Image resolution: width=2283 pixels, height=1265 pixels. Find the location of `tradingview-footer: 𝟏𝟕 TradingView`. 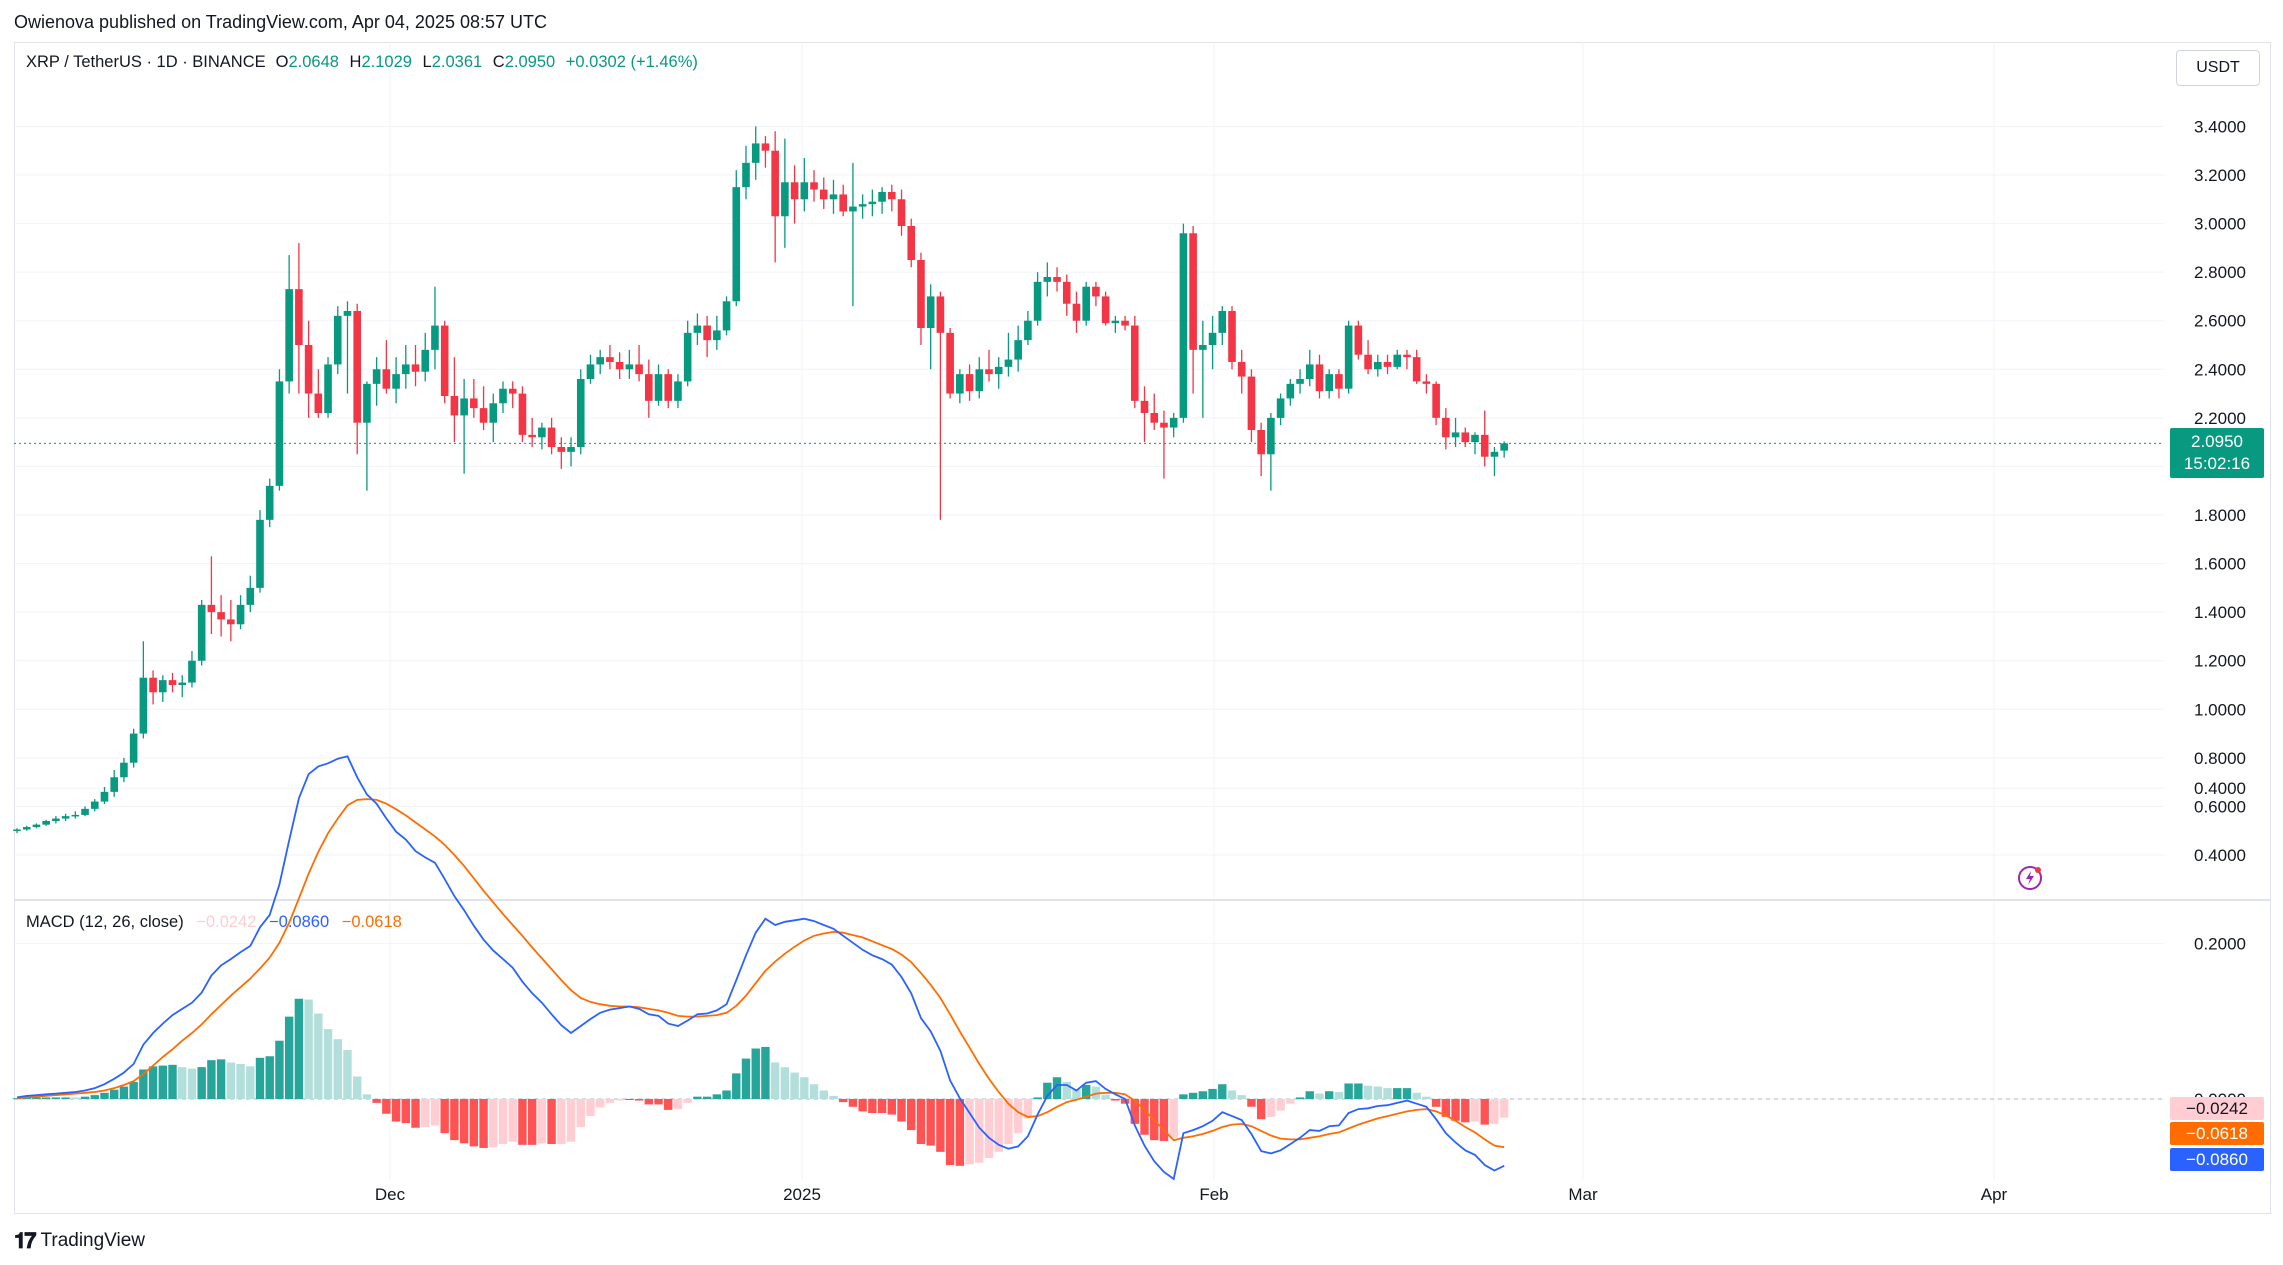

tradingview-footer: 𝟏𝟕 TradingView is located at coordinates (79, 1241).